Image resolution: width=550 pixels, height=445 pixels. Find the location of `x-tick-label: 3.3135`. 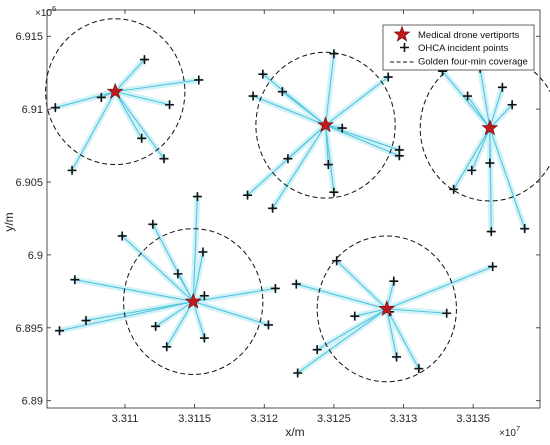

x-tick-label: 3.3135 is located at coordinates (473, 419).